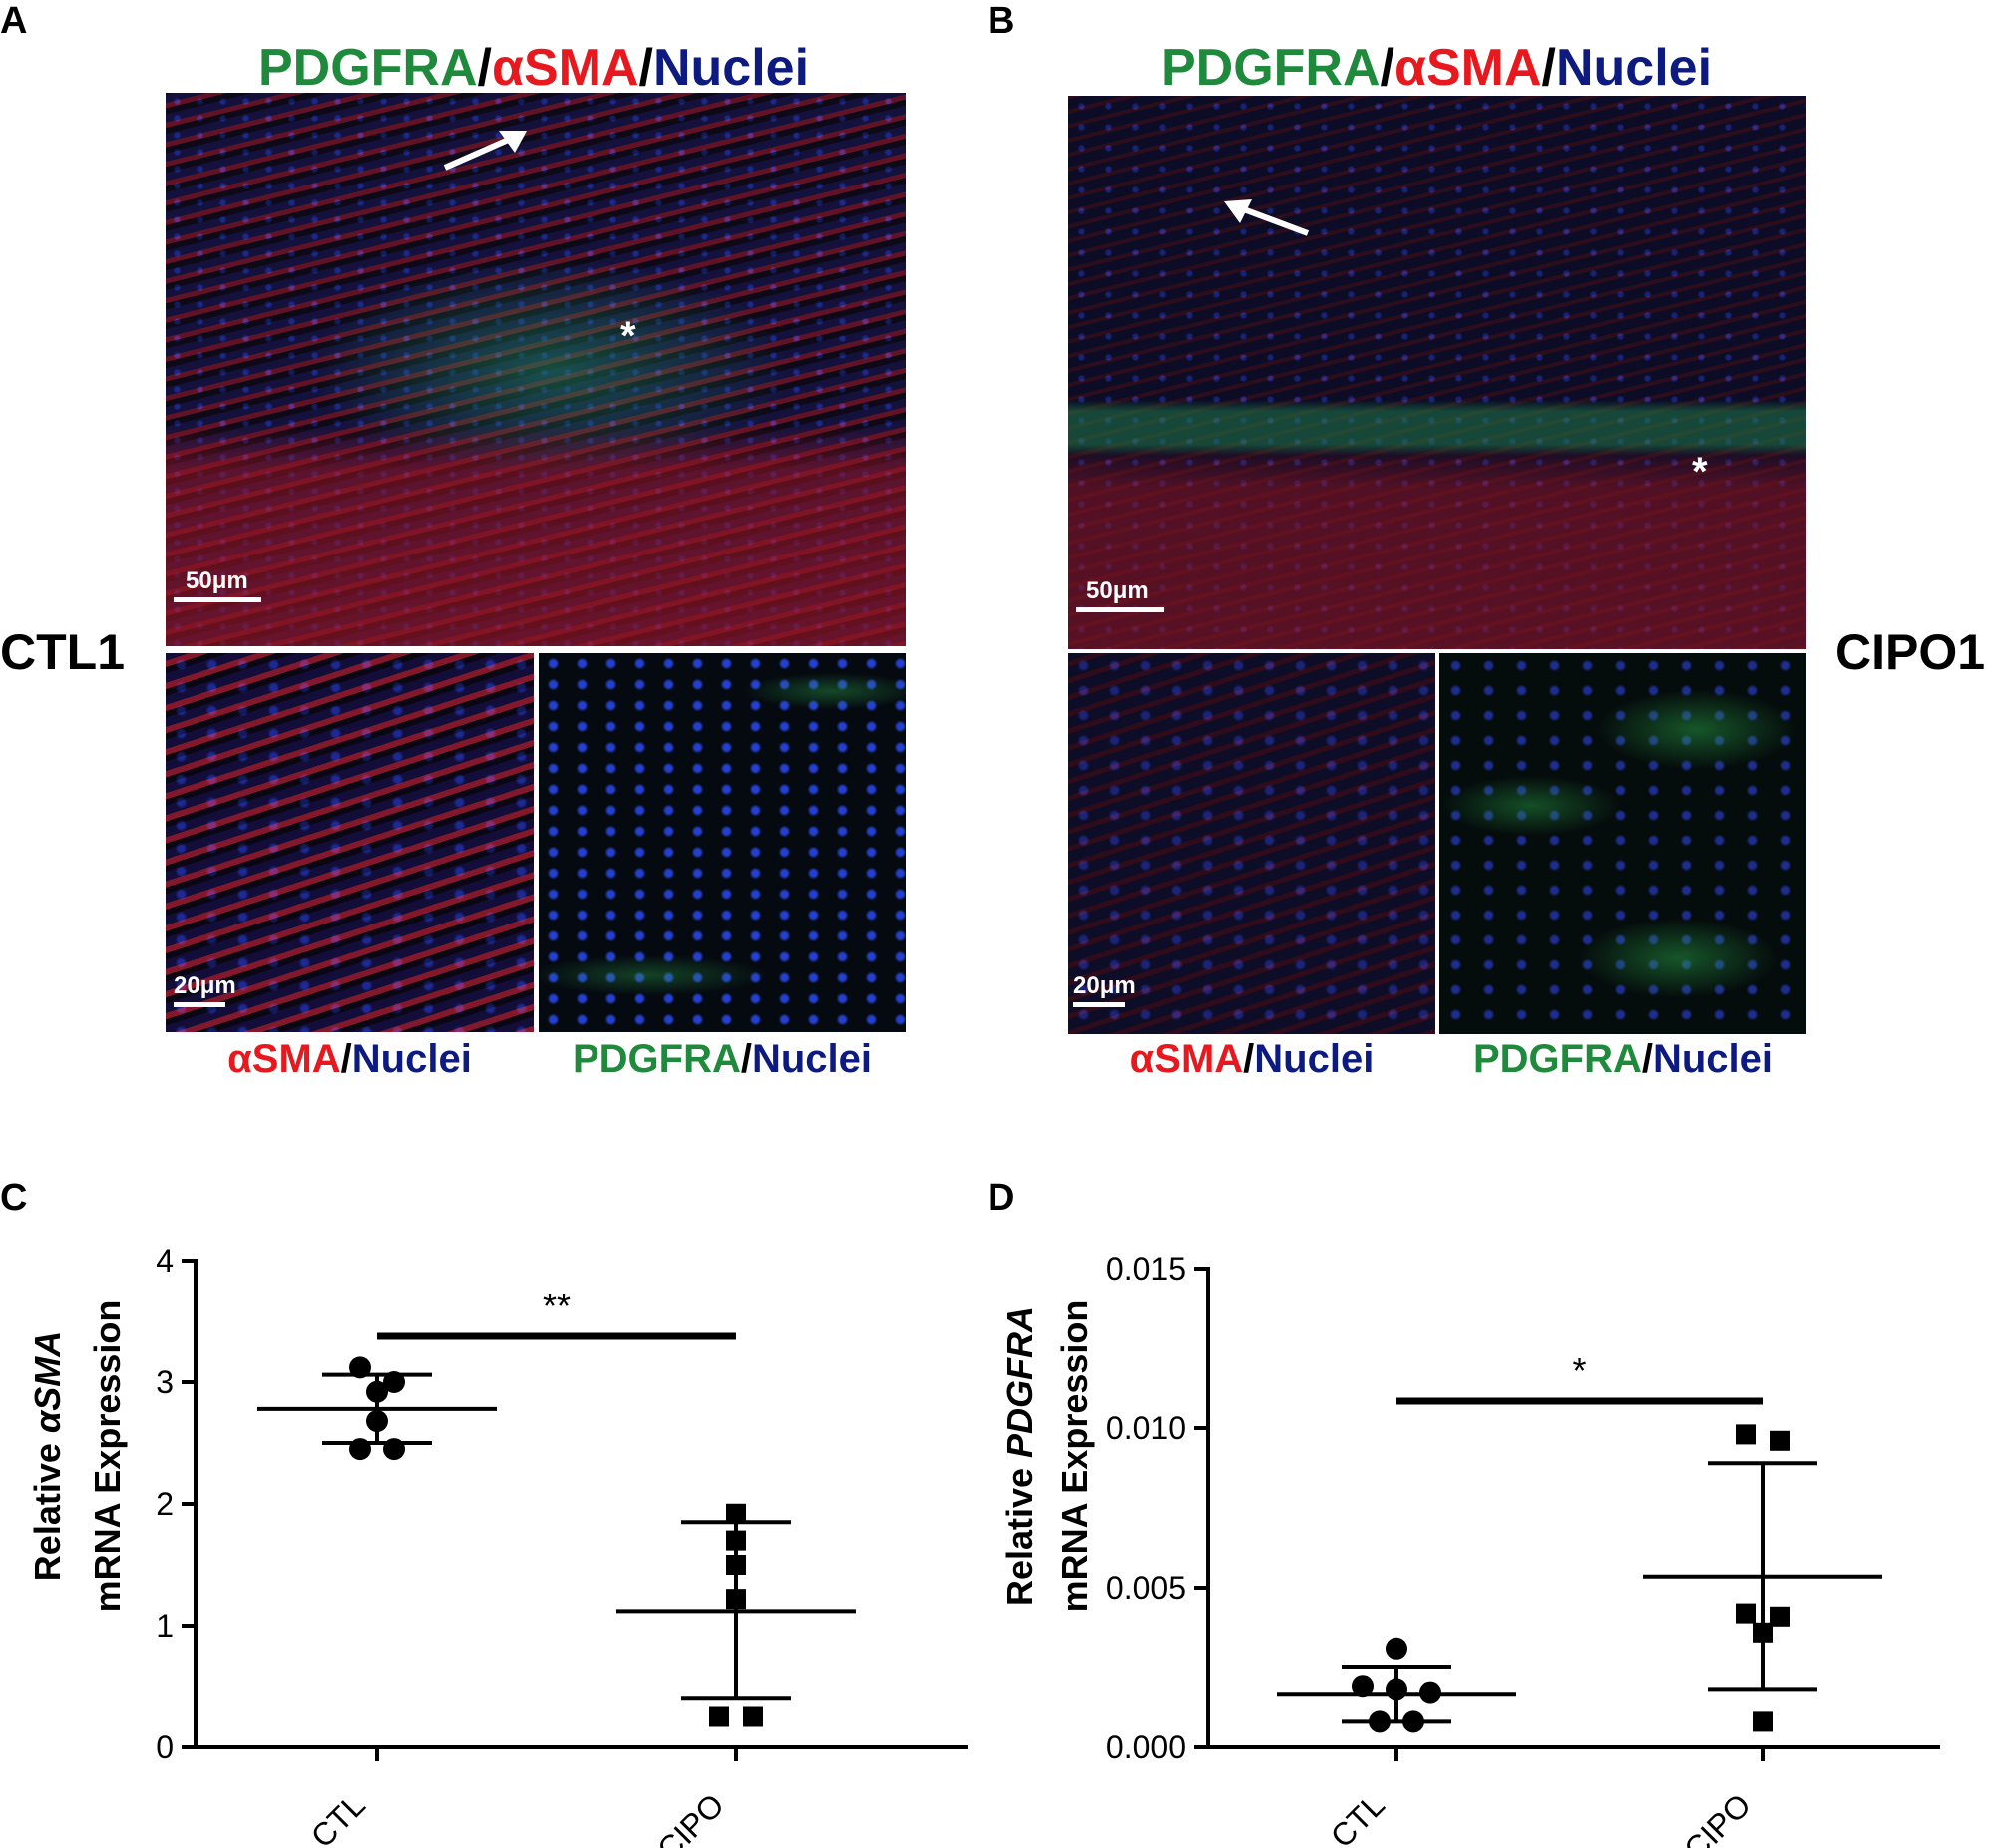 Image resolution: width=1990 pixels, height=1848 pixels. Describe the element at coordinates (1001, 21) in the screenshot. I see `panel-letter-b: B` at that location.